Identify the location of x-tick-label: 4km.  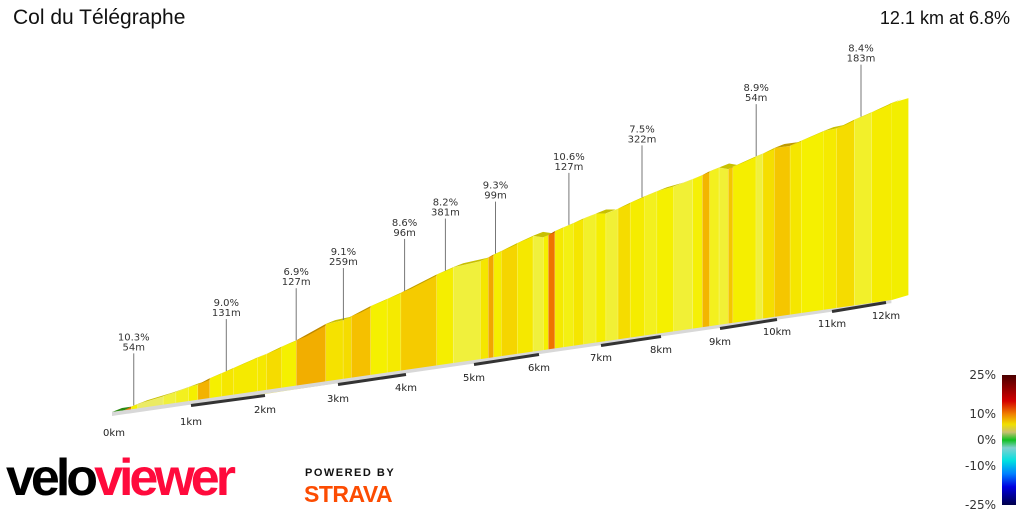
(406, 388).